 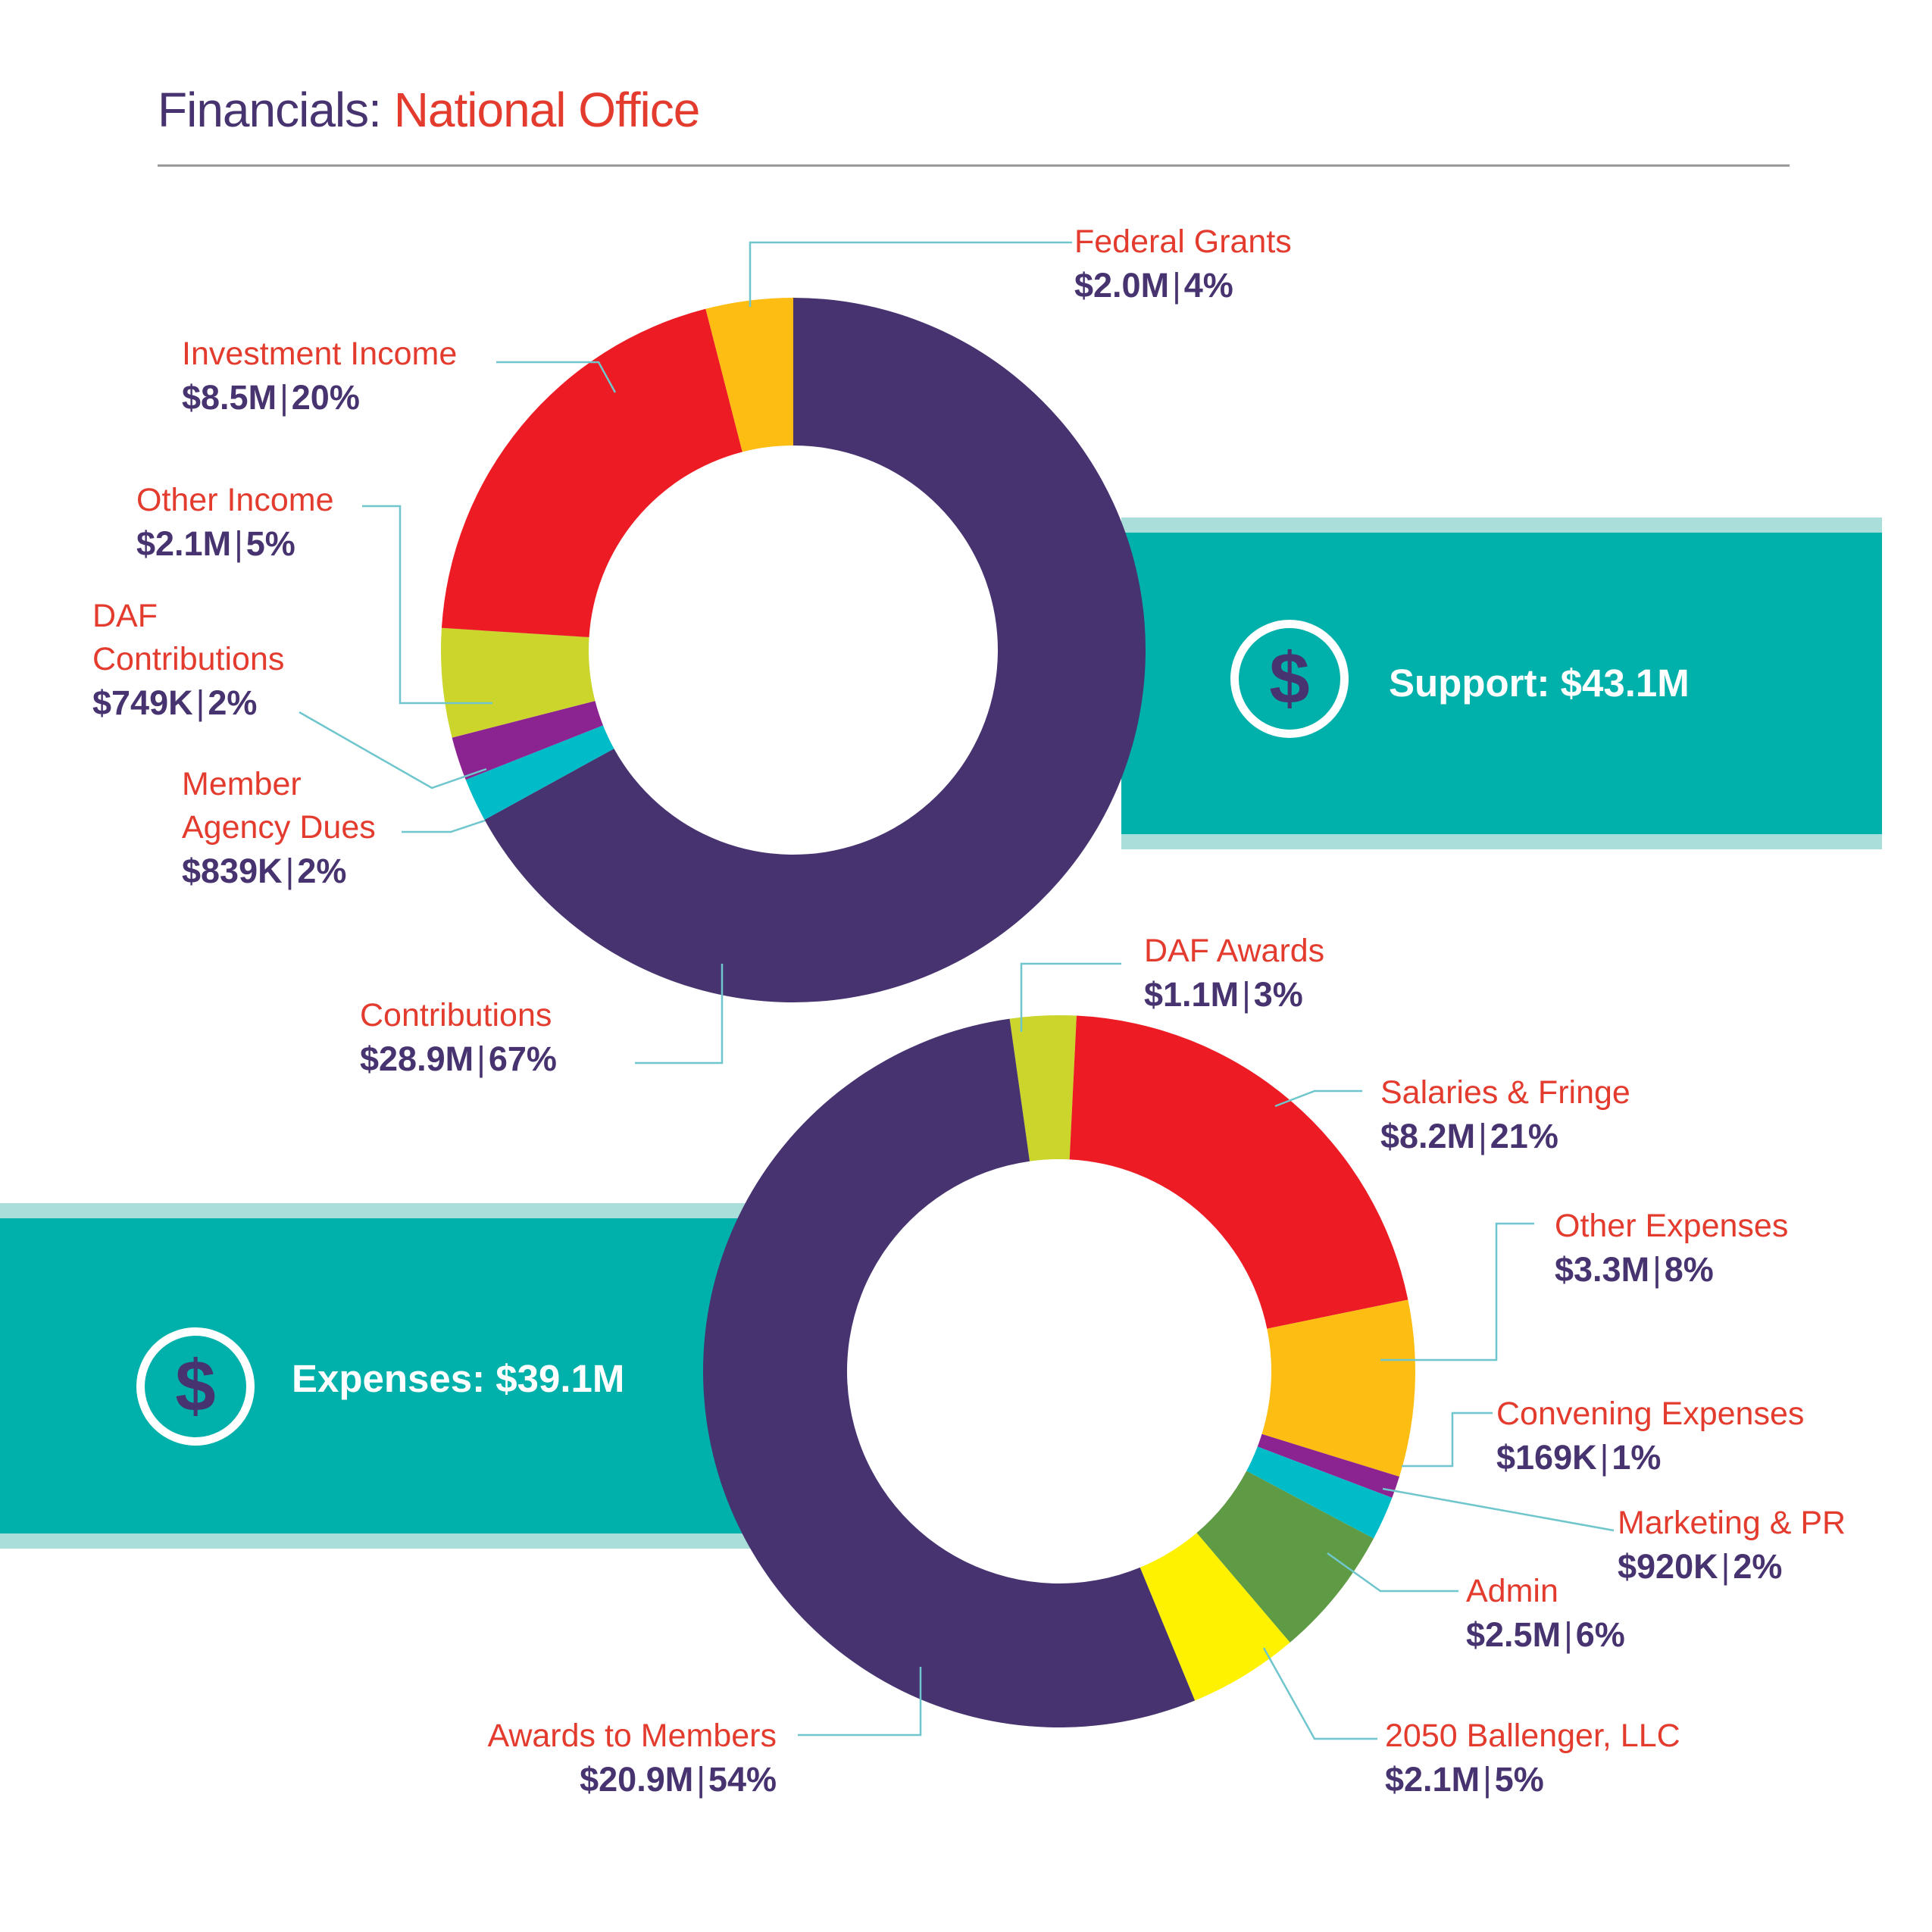 What do you see at coordinates (1732, 1545) in the screenshot?
I see `label-marketing-pr: Marketing & PR $920K|2%` at bounding box center [1732, 1545].